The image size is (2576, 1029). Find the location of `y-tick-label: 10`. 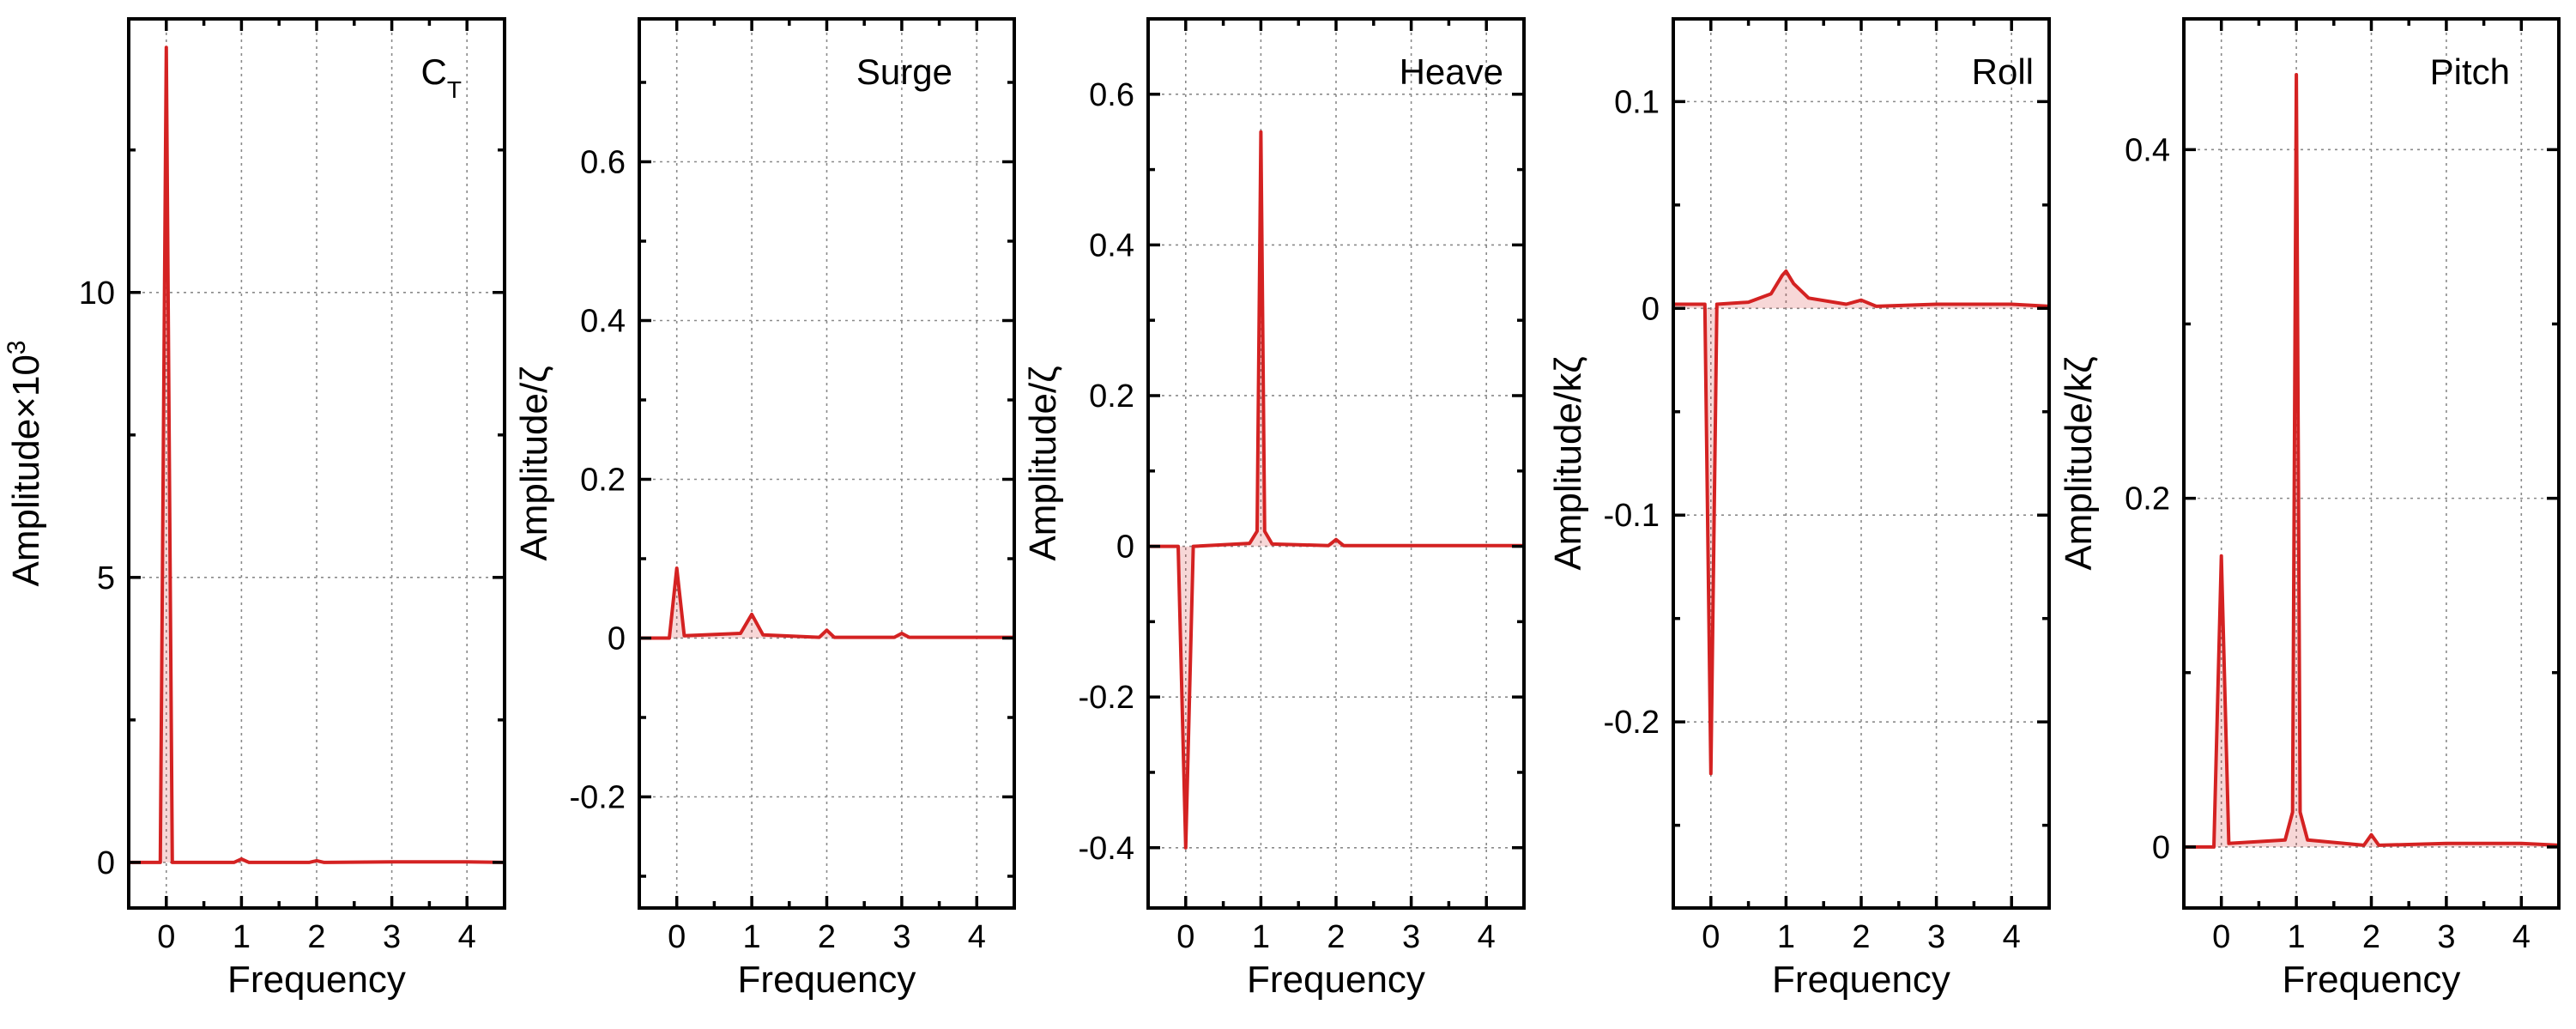

y-tick-label: 10 is located at coordinates (97, 293).